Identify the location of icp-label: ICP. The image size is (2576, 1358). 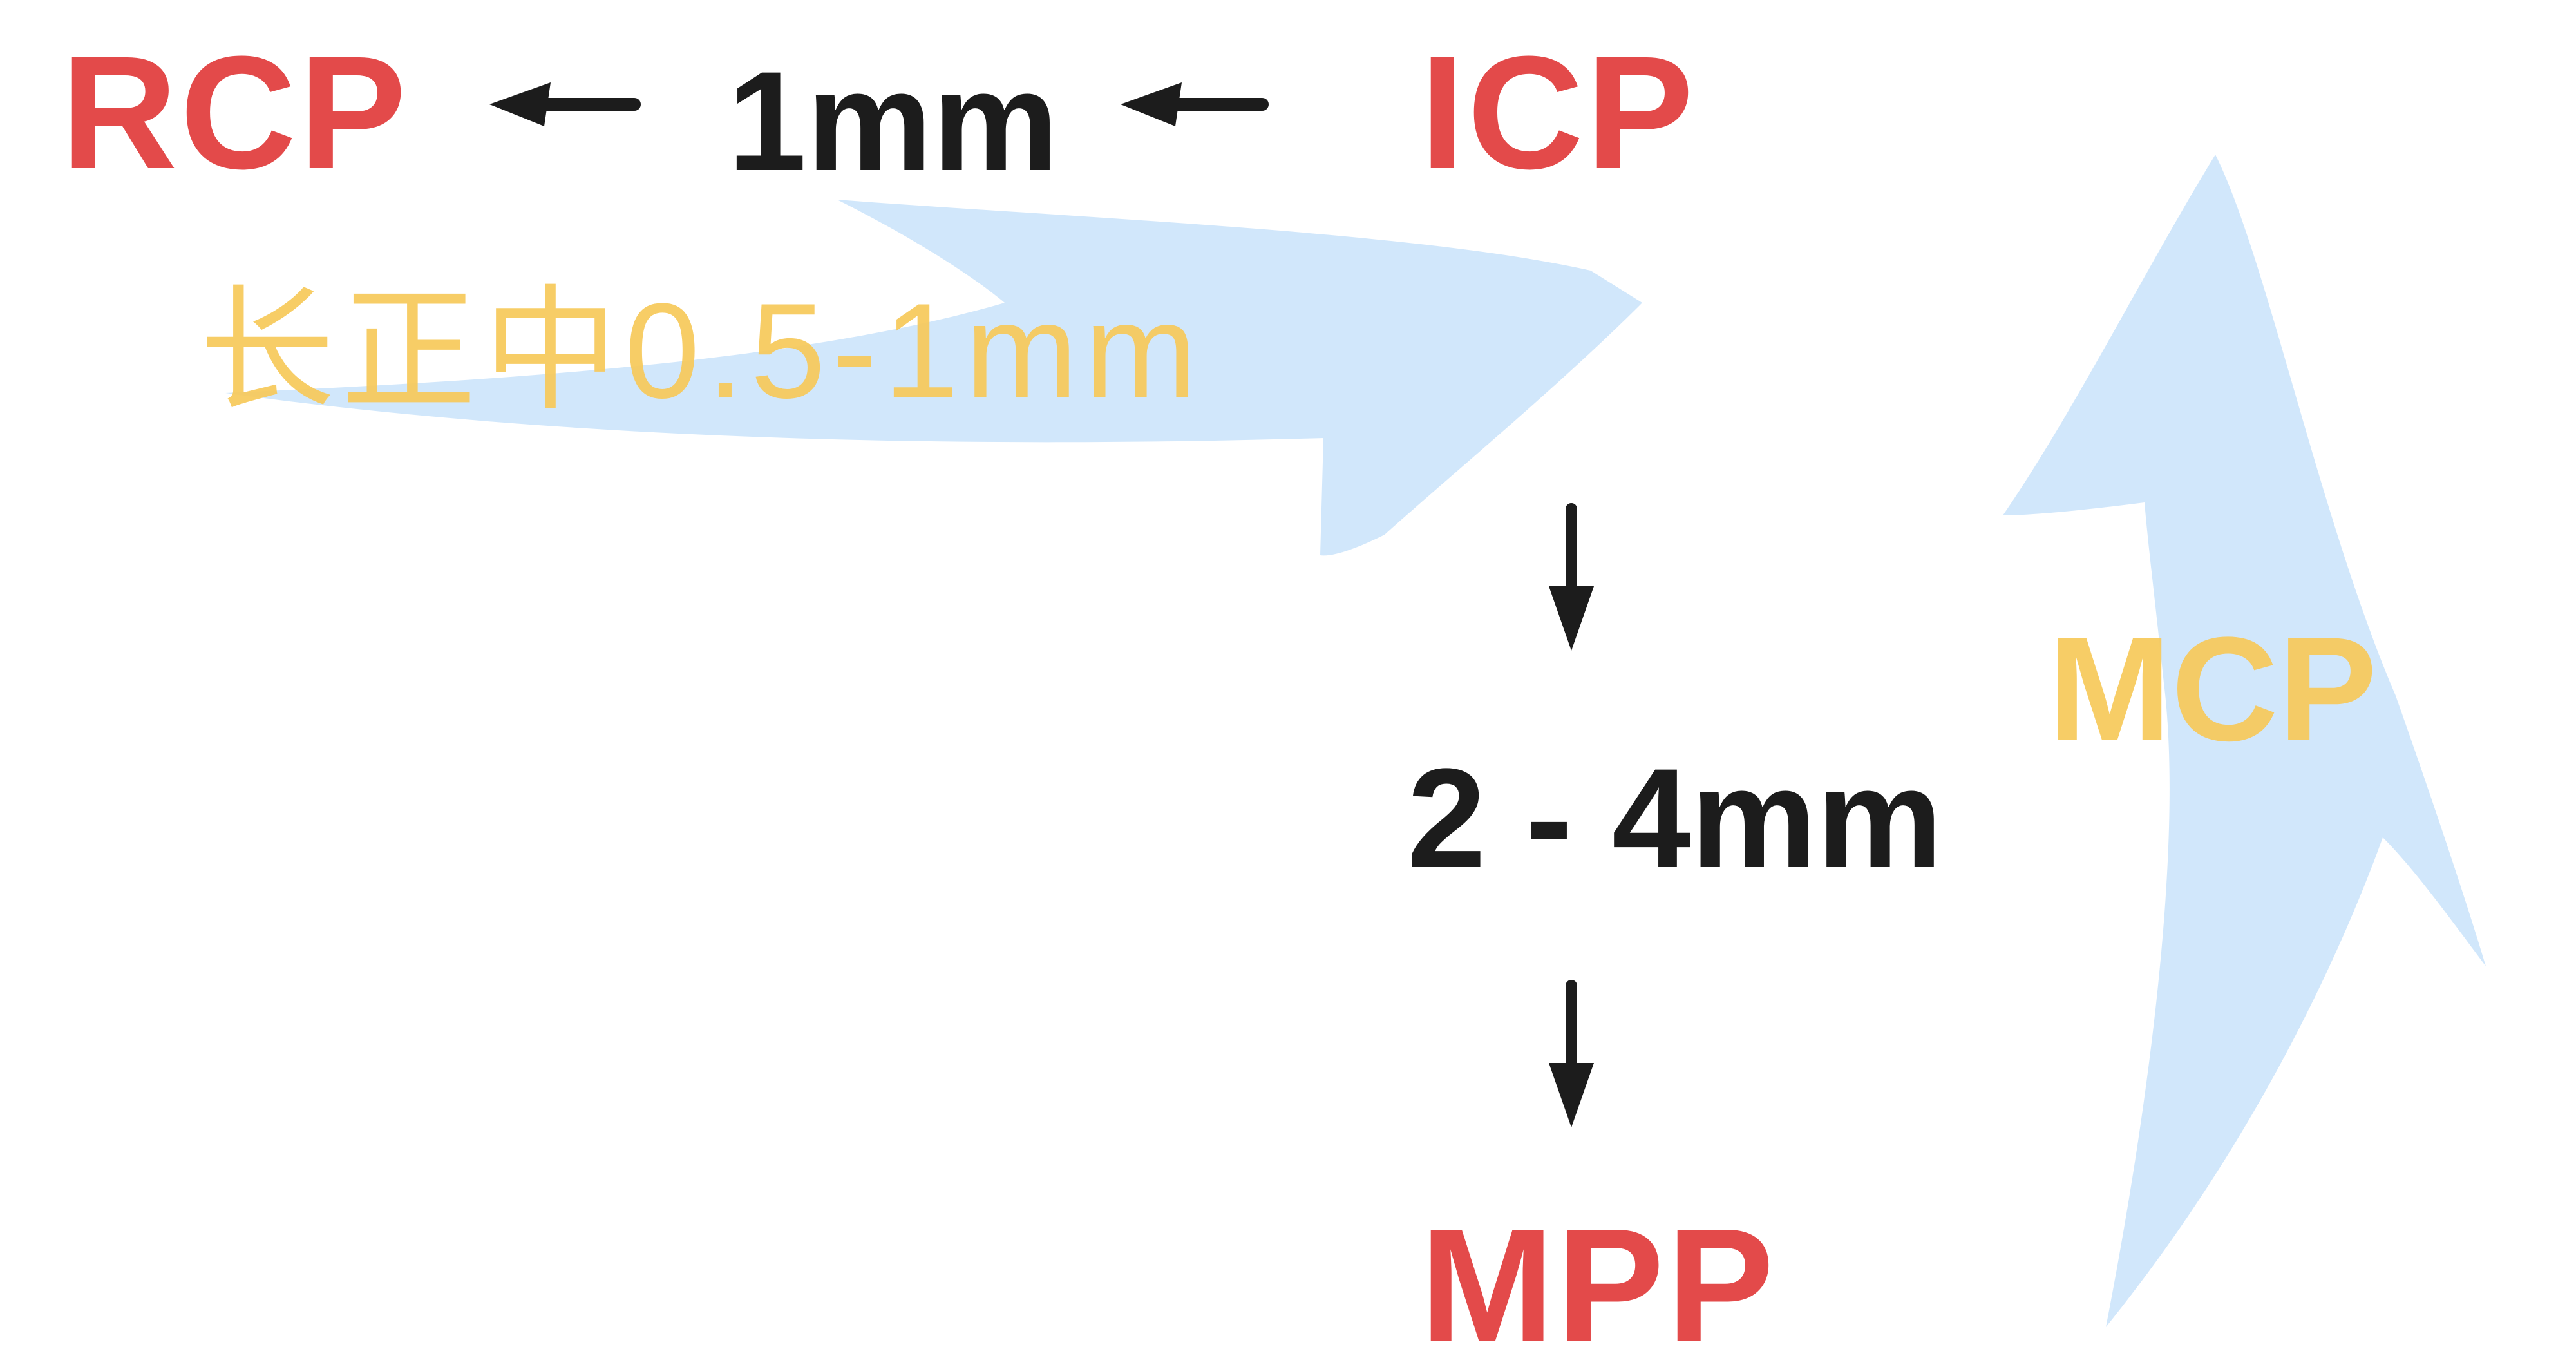
(1558, 112).